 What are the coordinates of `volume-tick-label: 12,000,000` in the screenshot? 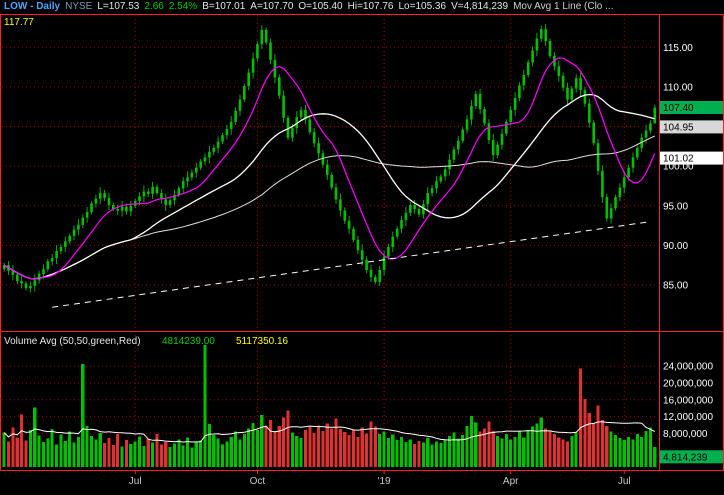 It's located at (688, 417).